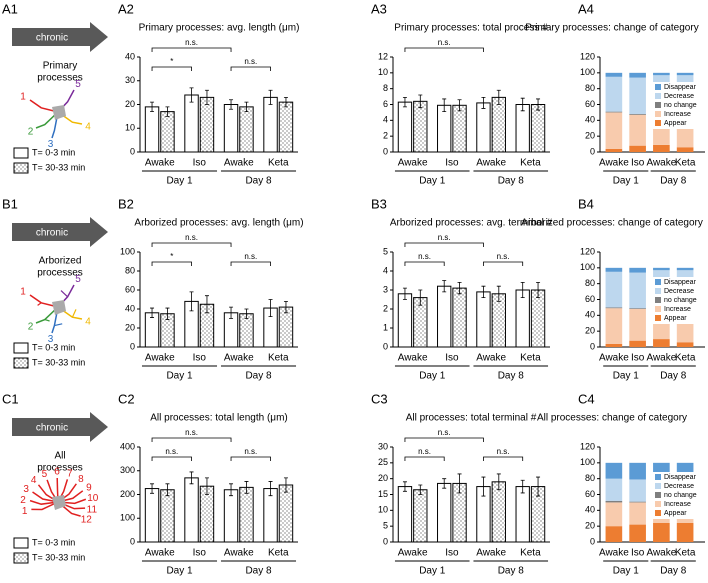  What do you see at coordinates (127, 446) in the screenshot?
I see `y-tick-label: 400` at bounding box center [127, 446].